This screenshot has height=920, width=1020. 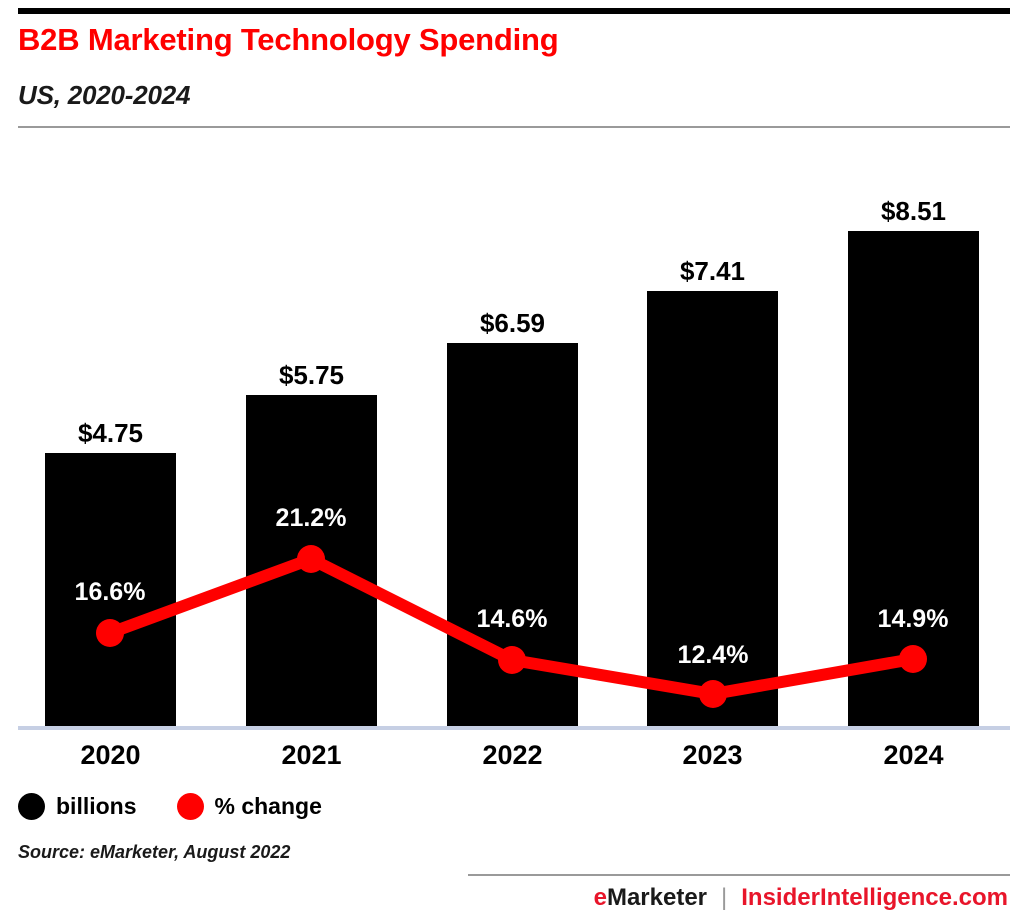 What do you see at coordinates (514, 127) in the screenshot?
I see `header-divider` at bounding box center [514, 127].